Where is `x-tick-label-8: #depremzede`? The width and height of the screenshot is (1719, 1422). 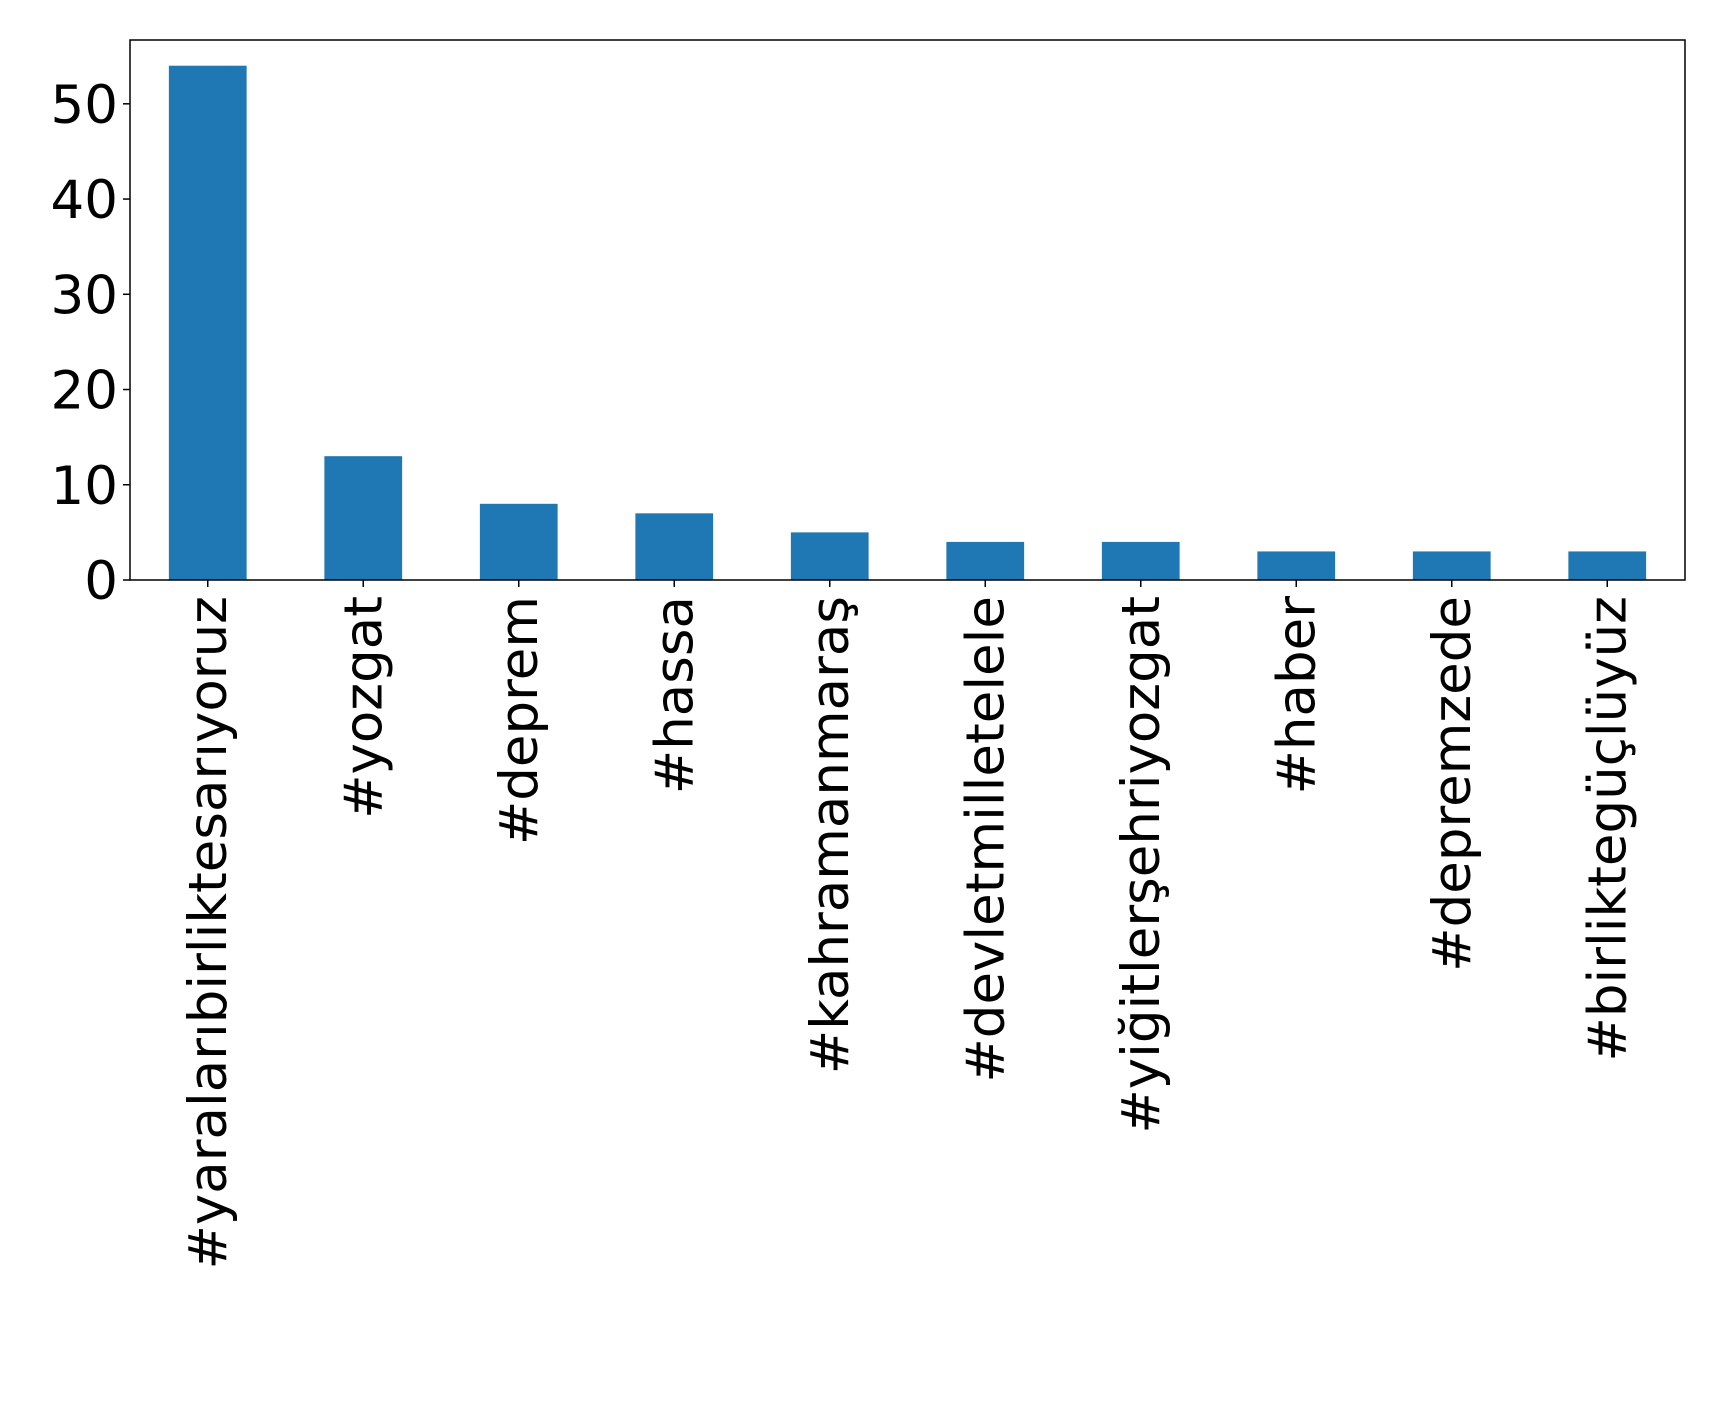 x-tick-label-8: #depremzede is located at coordinates (1452, 784).